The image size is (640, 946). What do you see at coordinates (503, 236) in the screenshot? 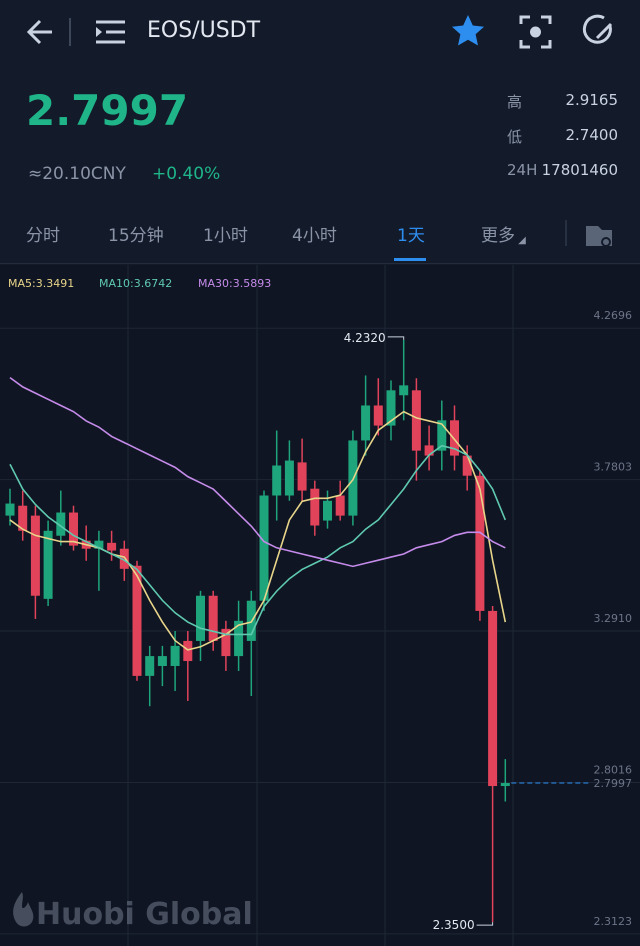
I see `period-tab: 更多 ◢` at bounding box center [503, 236].